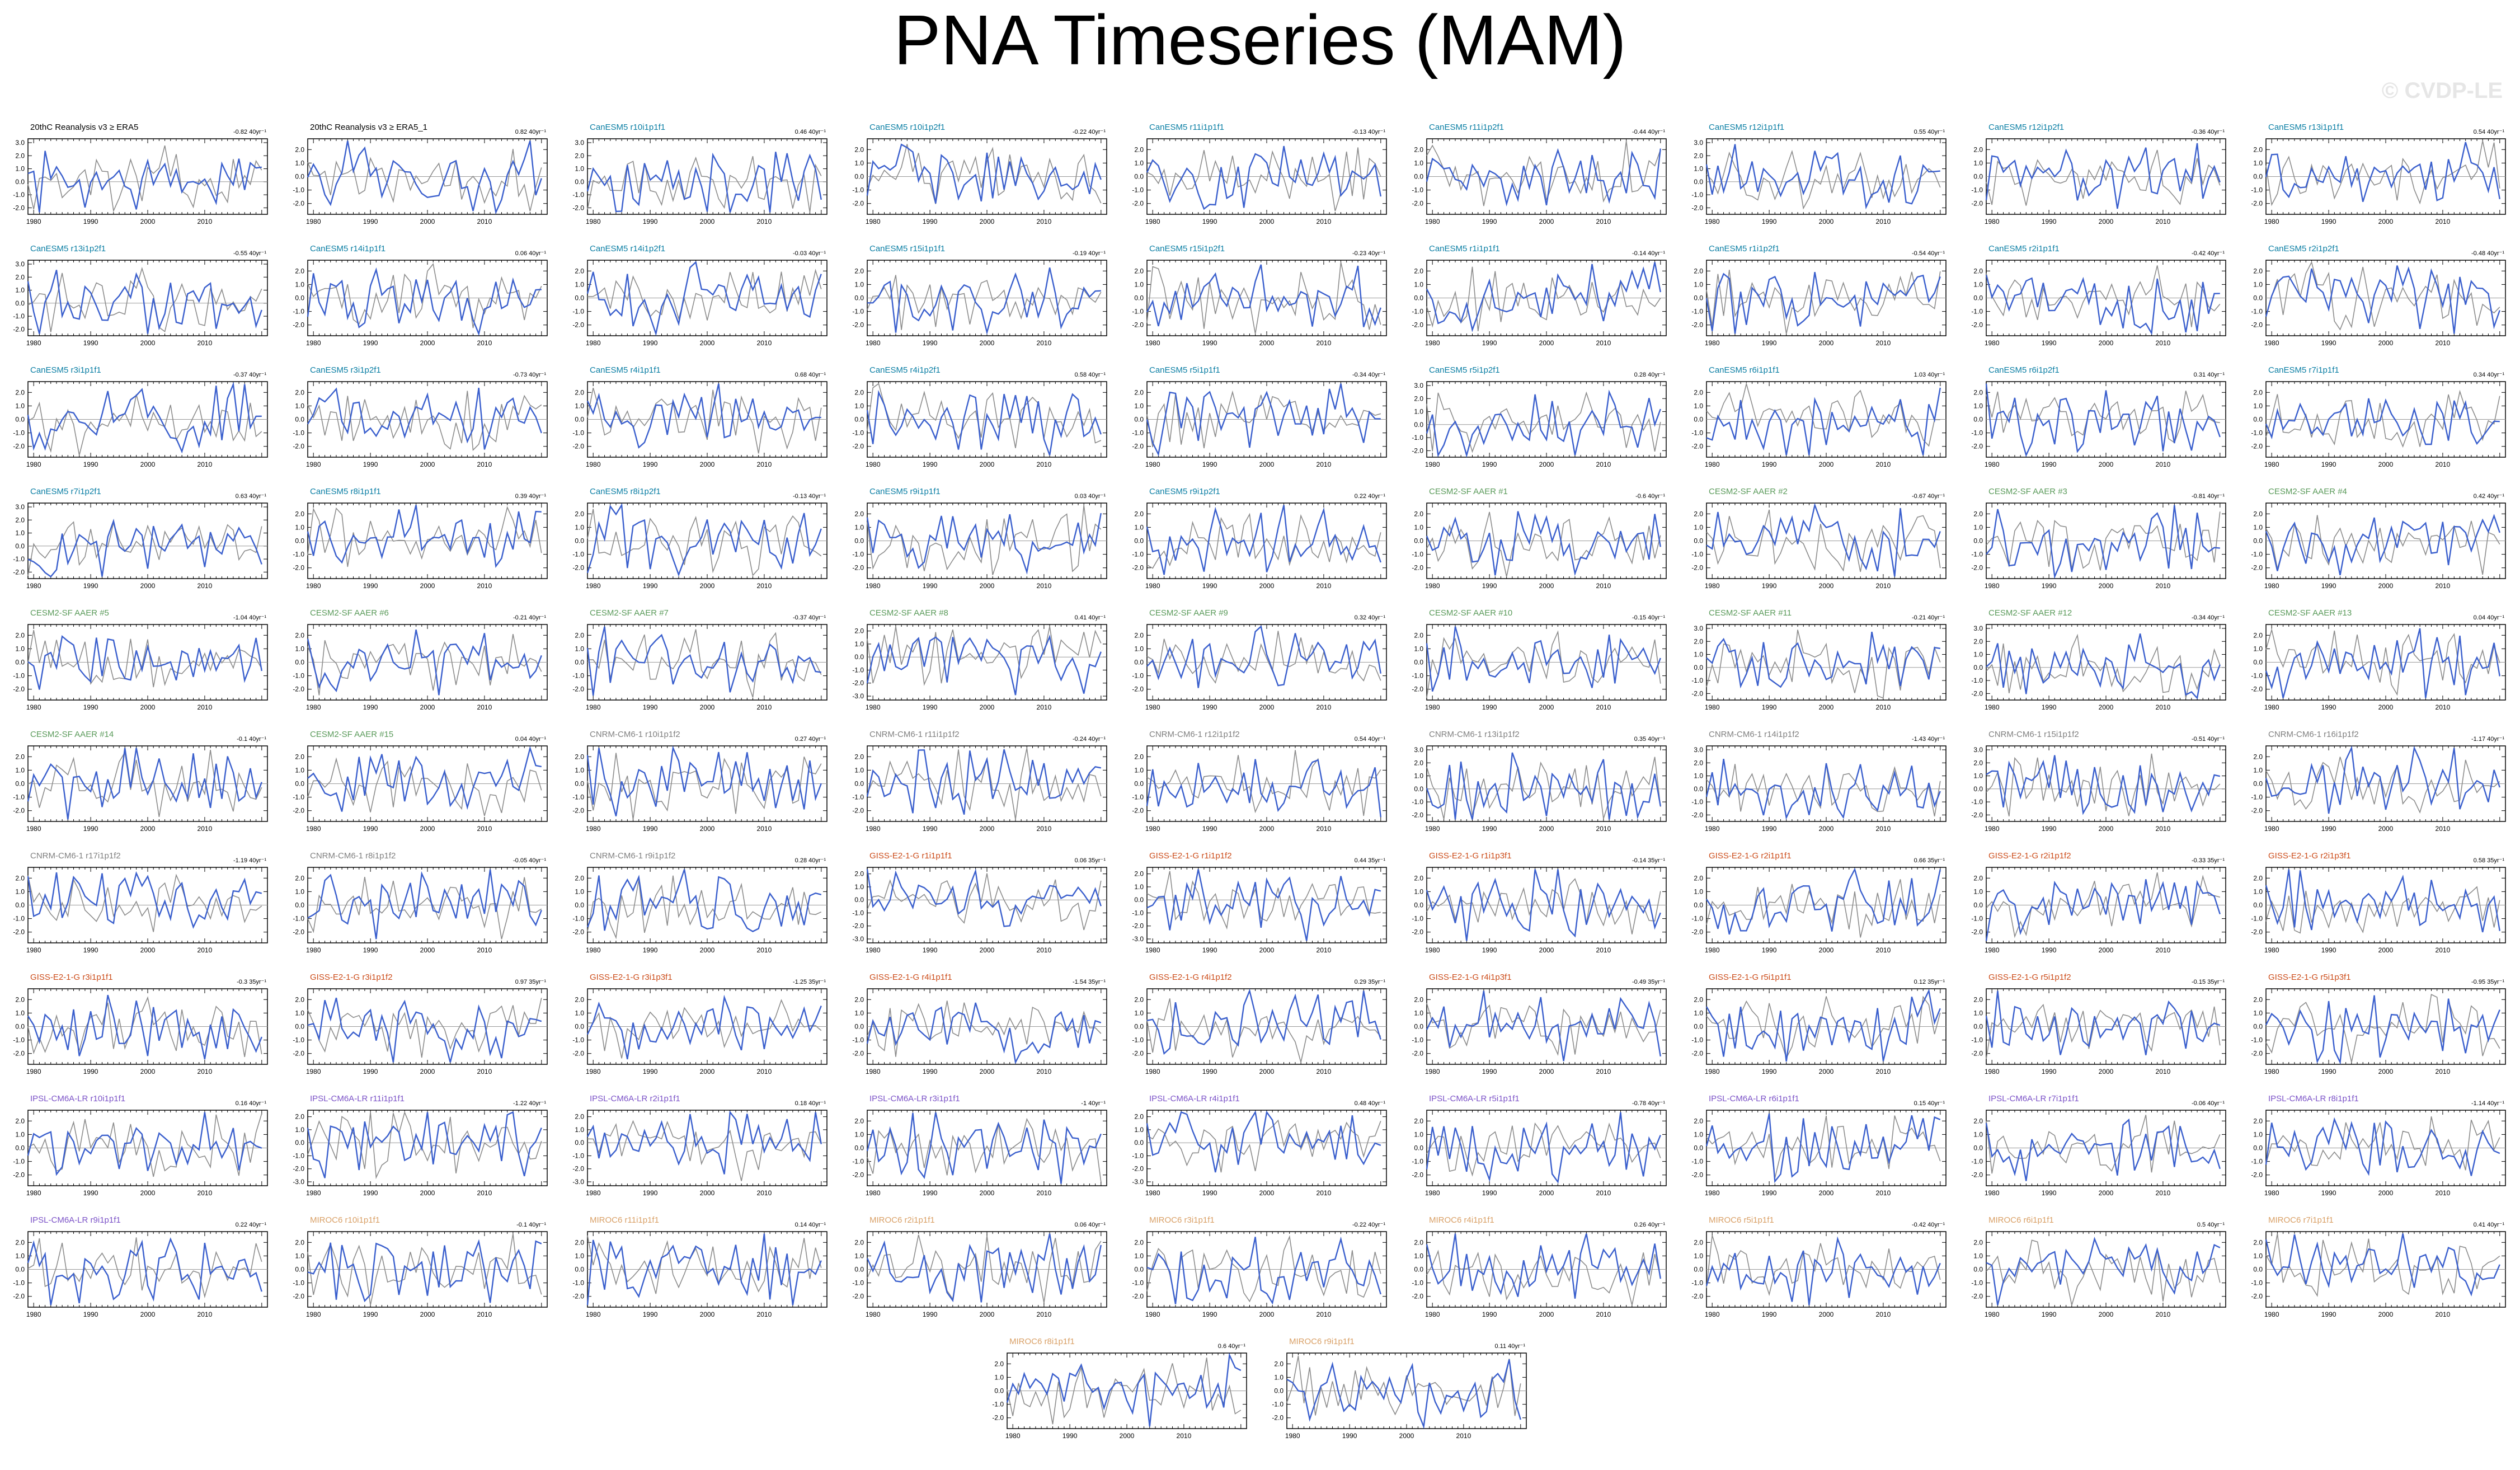  Describe the element at coordinates (2209, 253) in the screenshot. I see `panel-trend: -0.42 40yr⁻¹` at that location.